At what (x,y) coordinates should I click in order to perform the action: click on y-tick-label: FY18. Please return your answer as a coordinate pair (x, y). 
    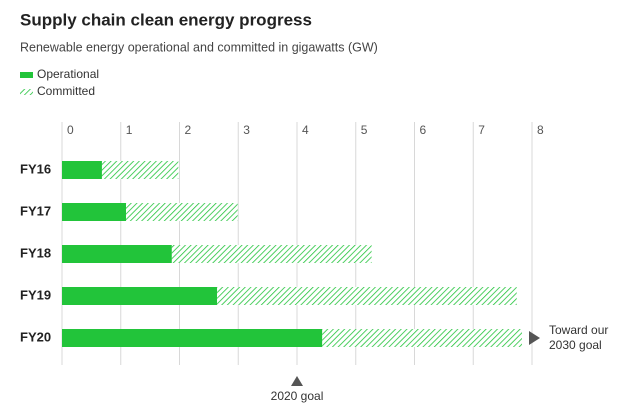
    Looking at the image, I should click on (35, 252).